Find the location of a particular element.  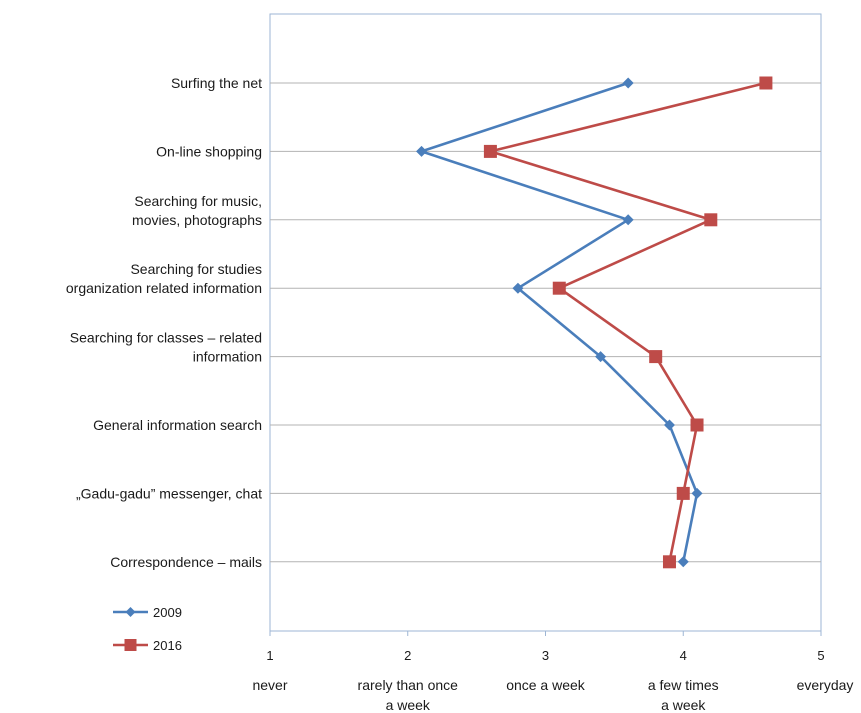

x-axis: 1 2 3 4 5 is located at coordinates (545, 647).